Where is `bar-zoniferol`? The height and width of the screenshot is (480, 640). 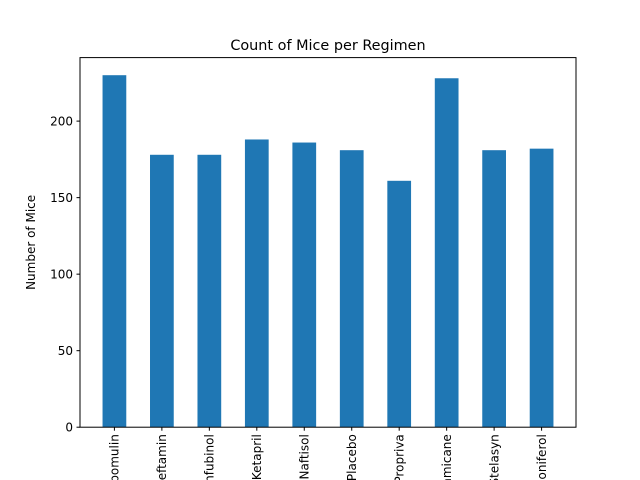 bar-zoniferol is located at coordinates (541, 288).